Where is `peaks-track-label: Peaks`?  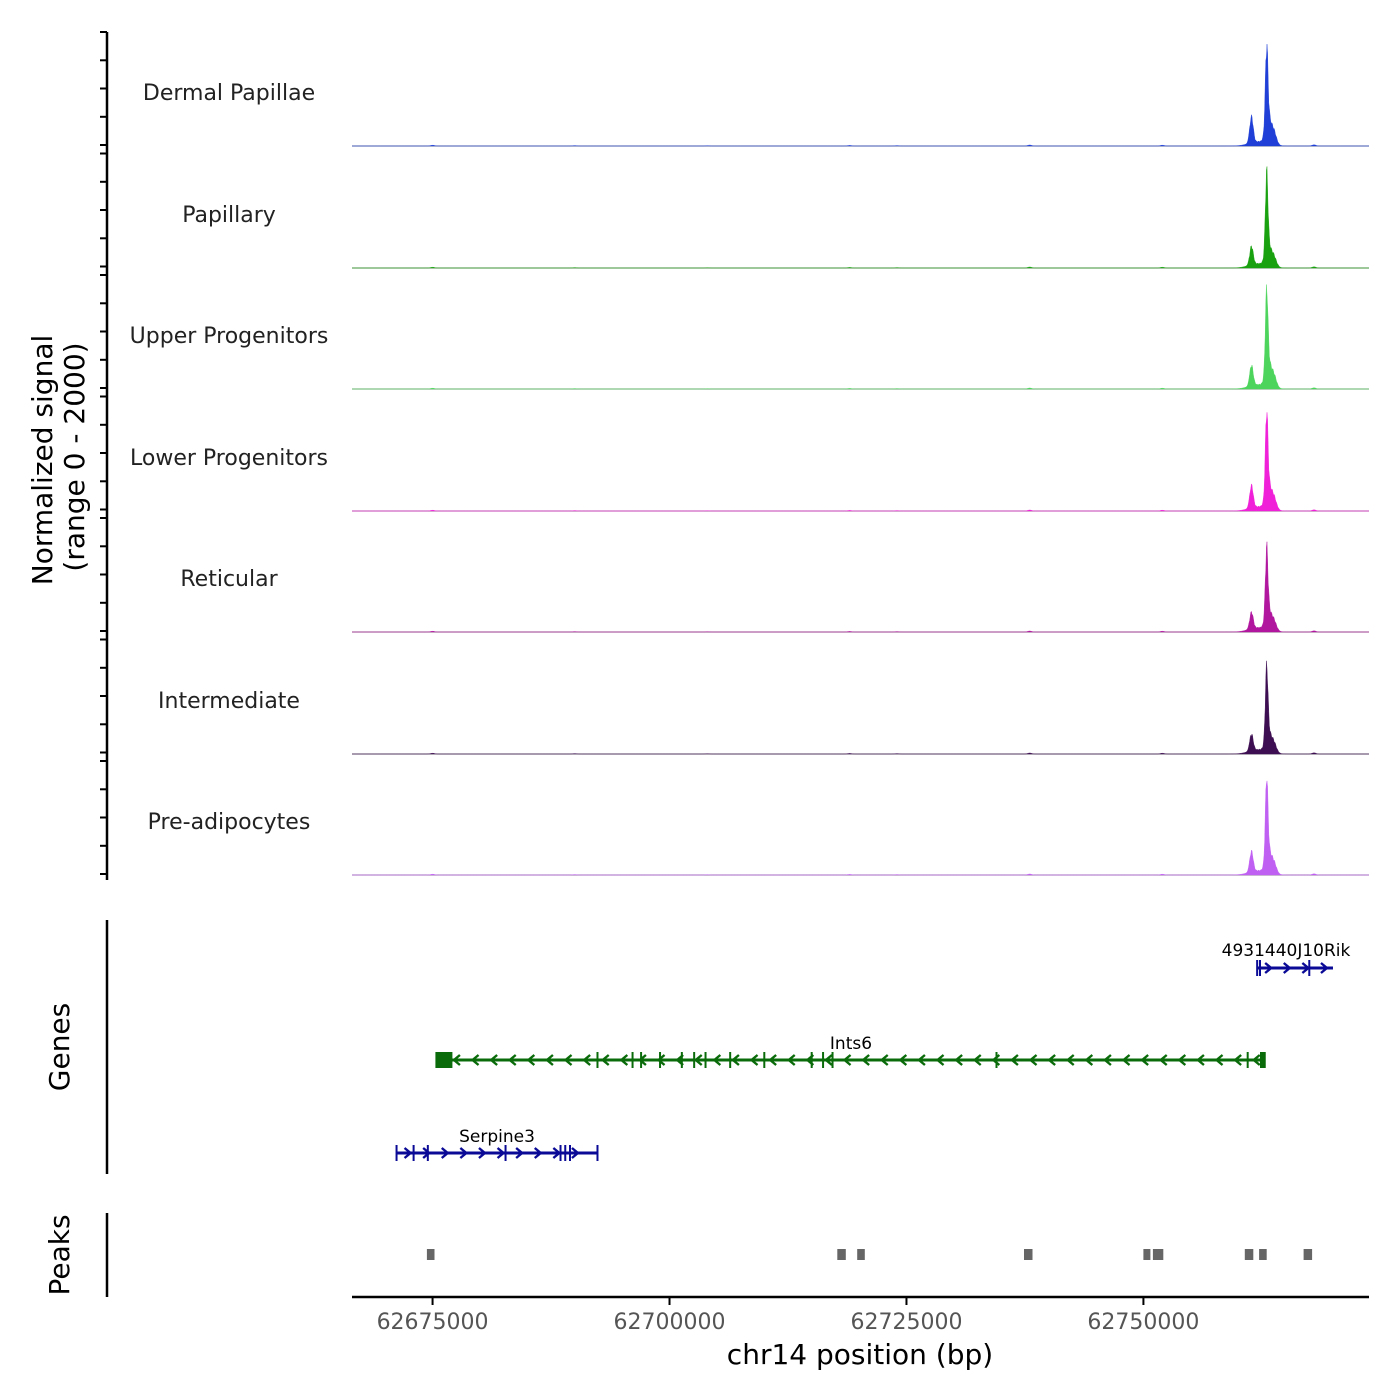 peaks-track-label: Peaks is located at coordinates (59, 1254).